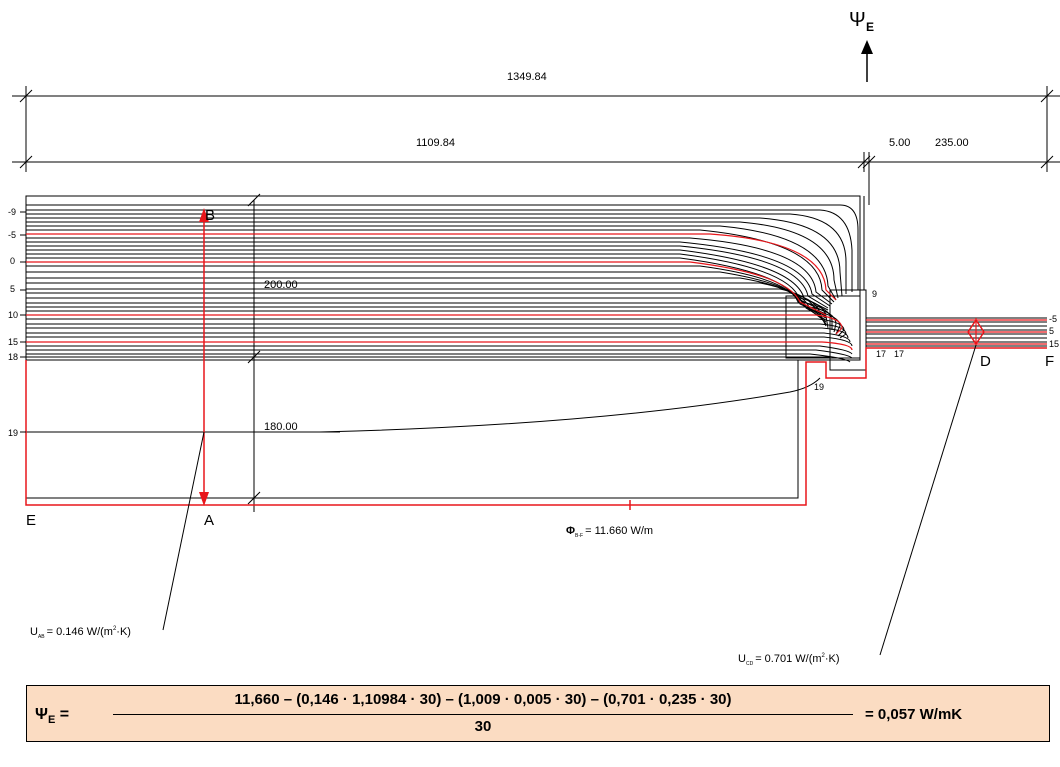 This screenshot has height=767, width=1060. I want to click on svg-text: 18, so click(13, 357).